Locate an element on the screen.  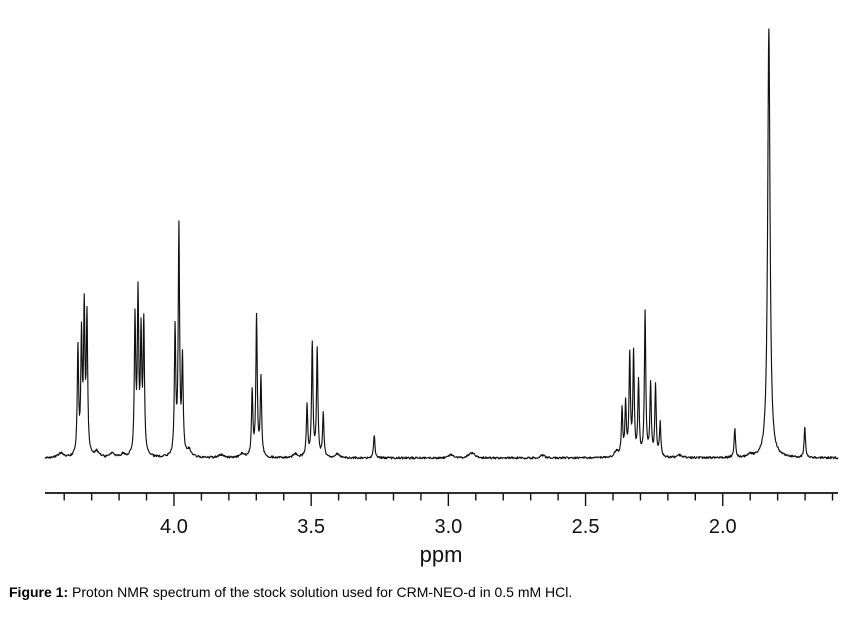
x-tick-label: 3.0 is located at coordinates (448, 527).